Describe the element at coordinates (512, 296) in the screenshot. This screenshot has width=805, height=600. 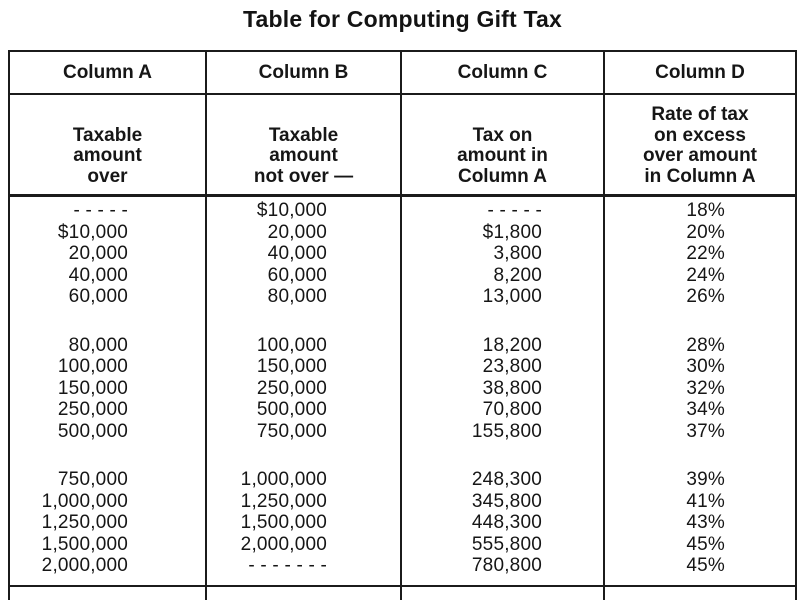
I see `table-cell: 13,000` at that location.